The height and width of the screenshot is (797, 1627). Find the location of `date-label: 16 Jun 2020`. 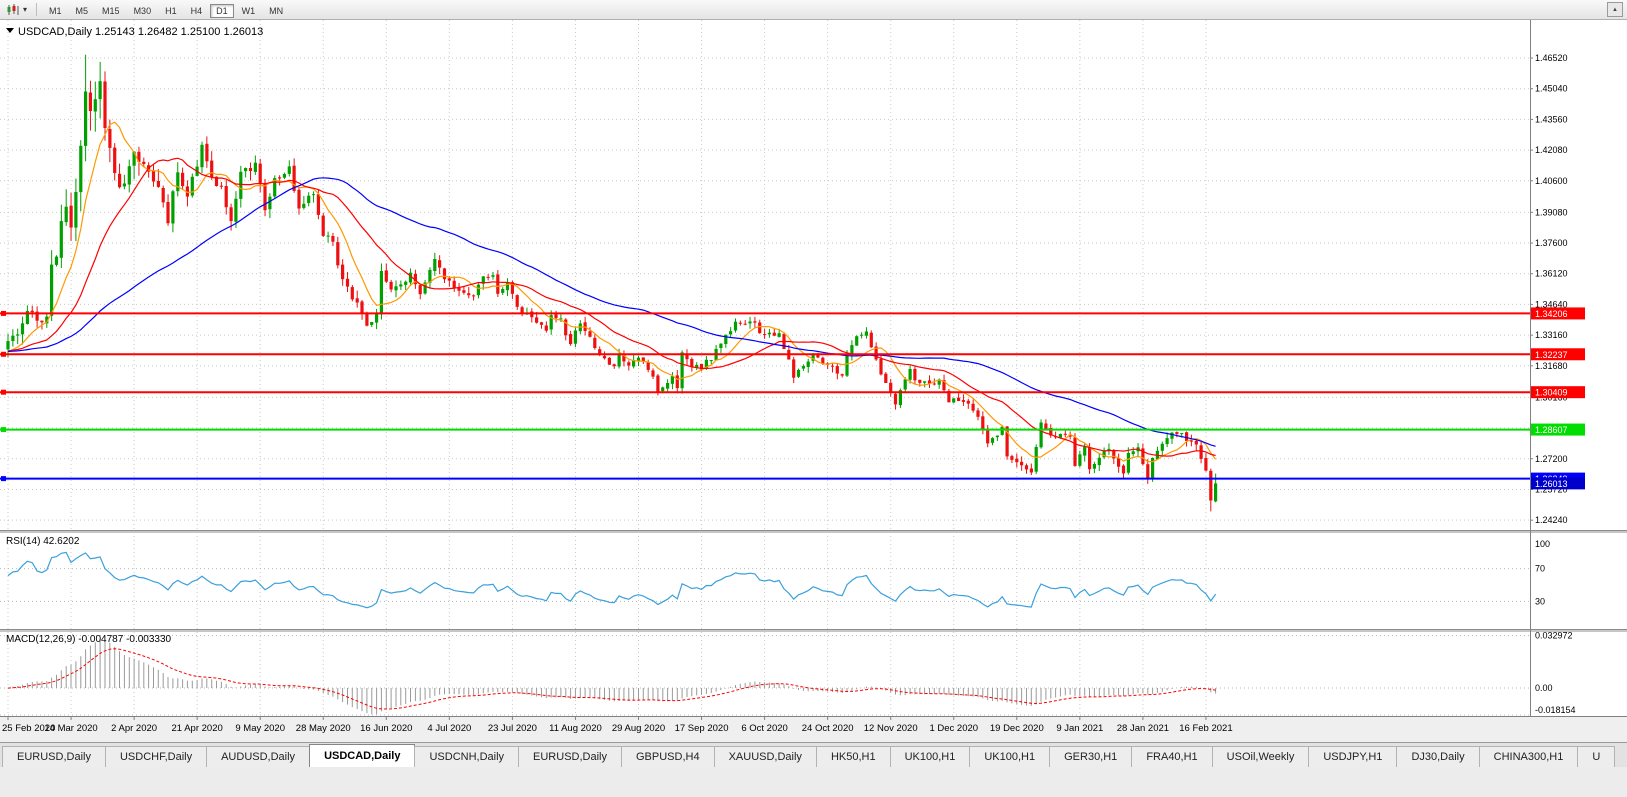

date-label: 16 Jun 2020 is located at coordinates (386, 728).